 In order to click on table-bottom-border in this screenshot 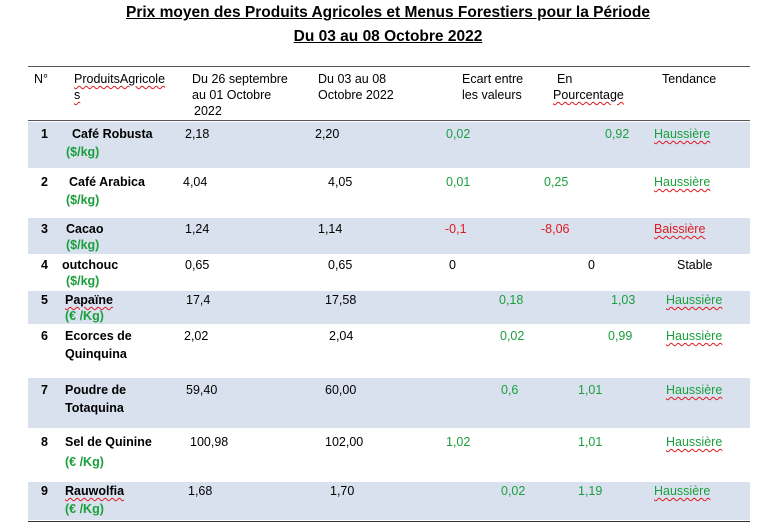, I will do `click(389, 521)`.